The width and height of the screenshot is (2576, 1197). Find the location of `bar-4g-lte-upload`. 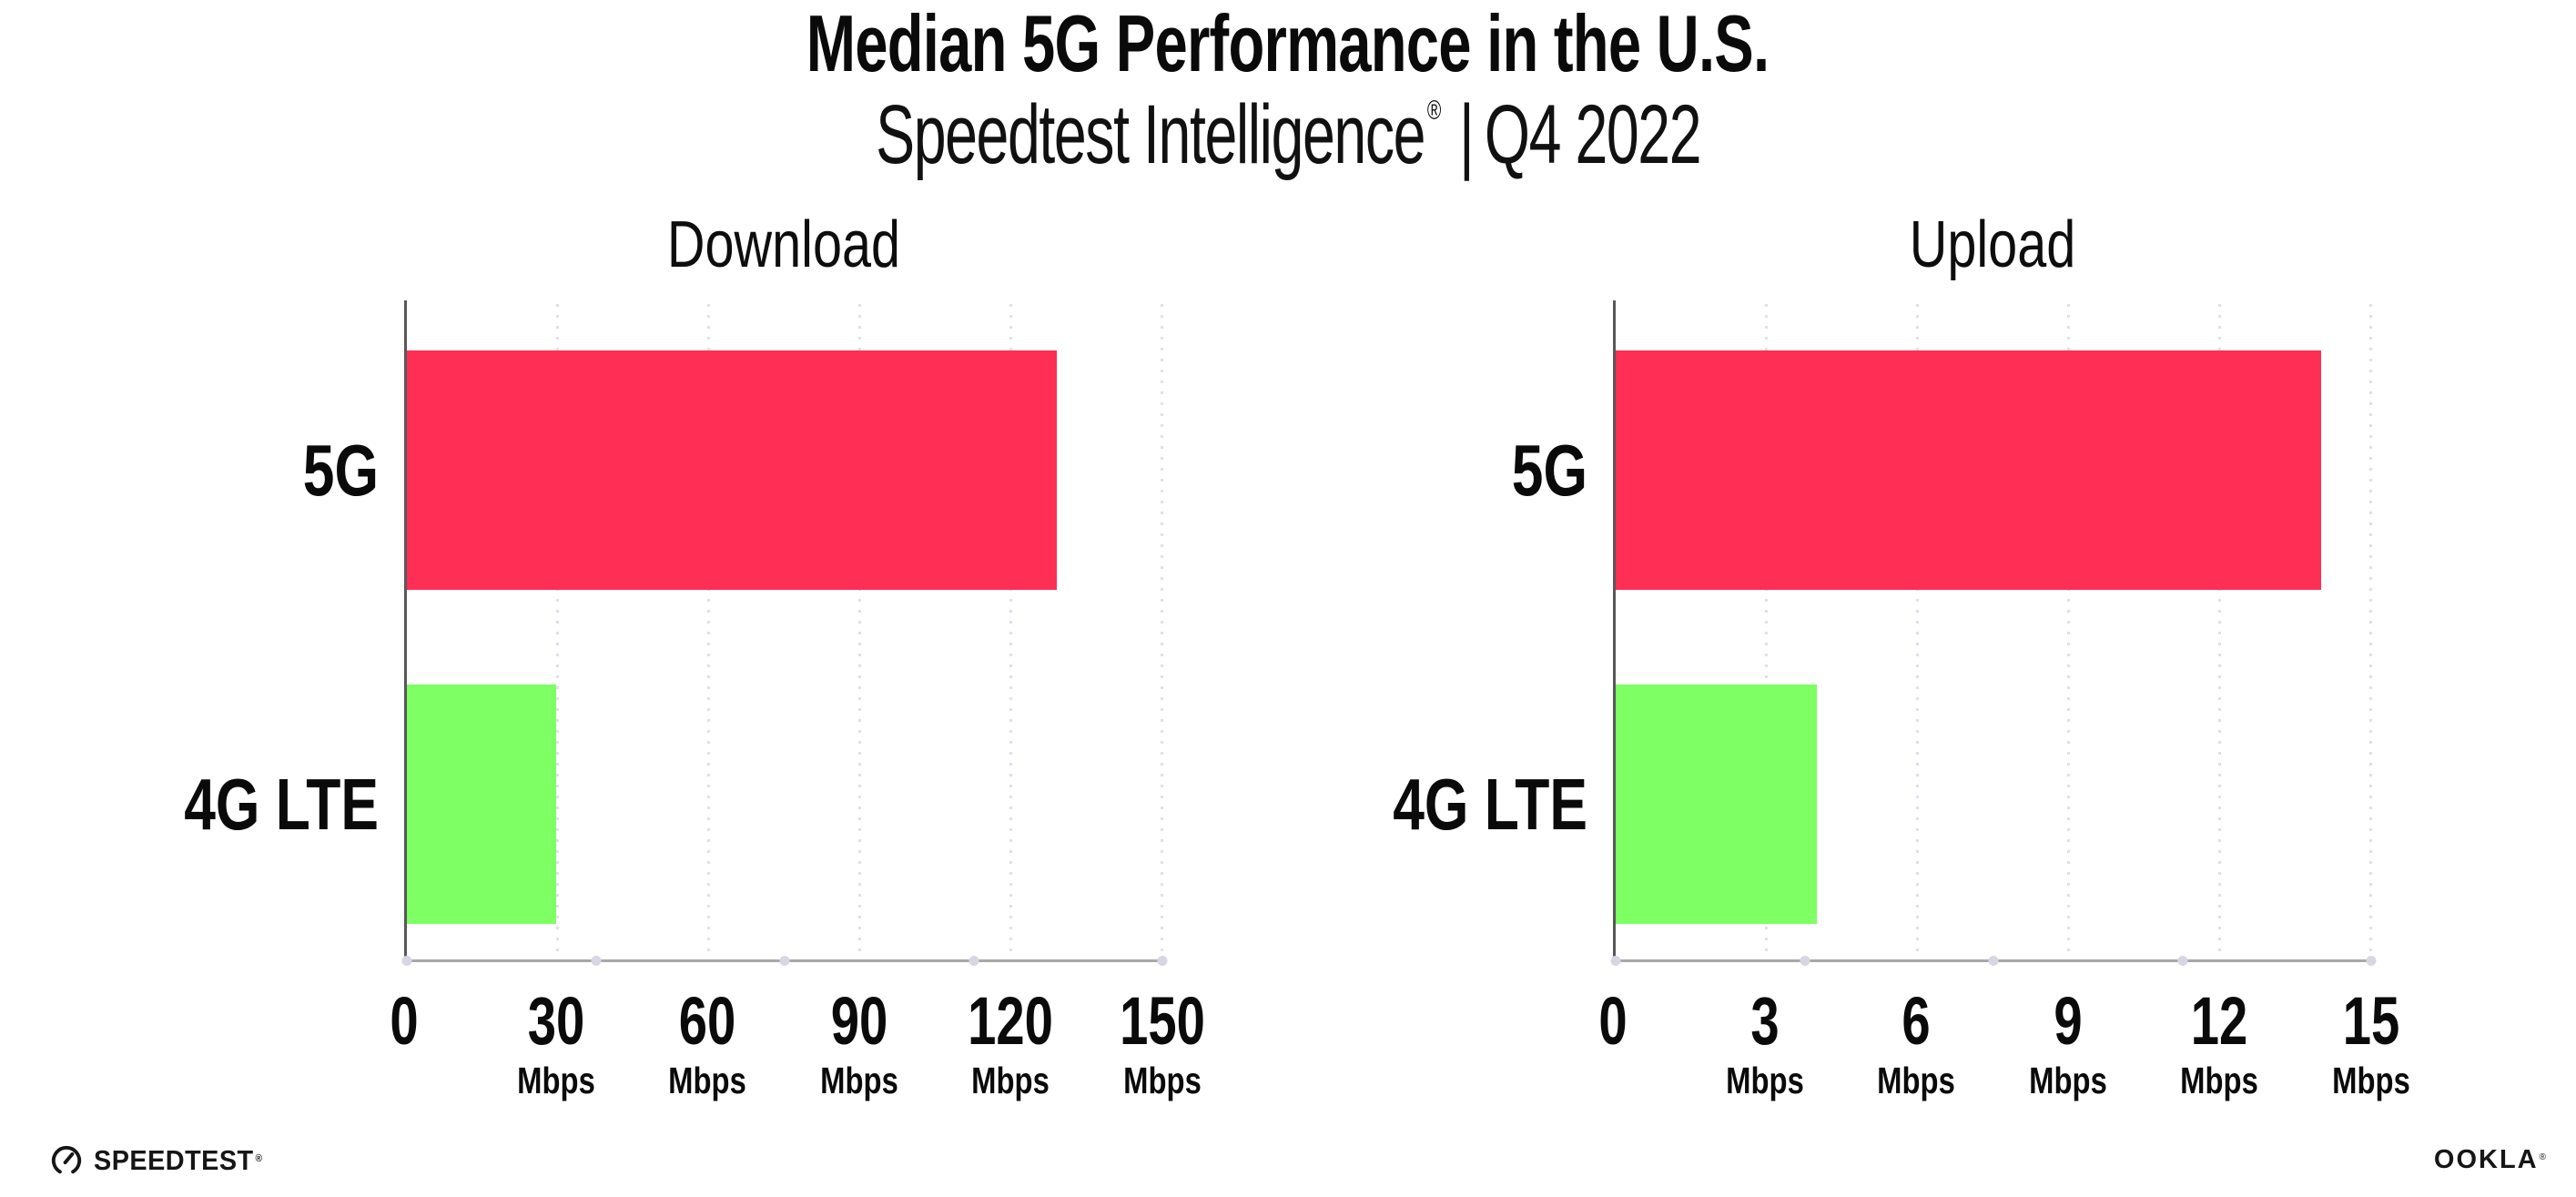

bar-4g-lte-upload is located at coordinates (1717, 804).